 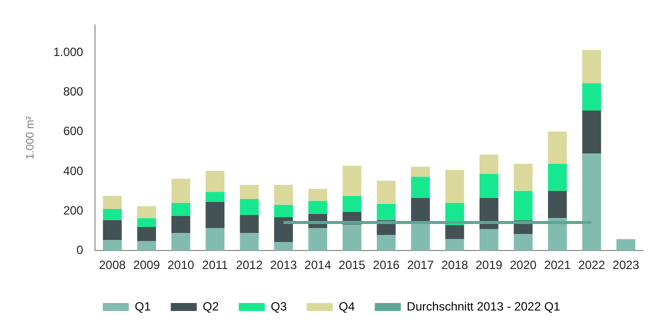 I want to click on y-tick-label: 800, so click(x=73, y=91).